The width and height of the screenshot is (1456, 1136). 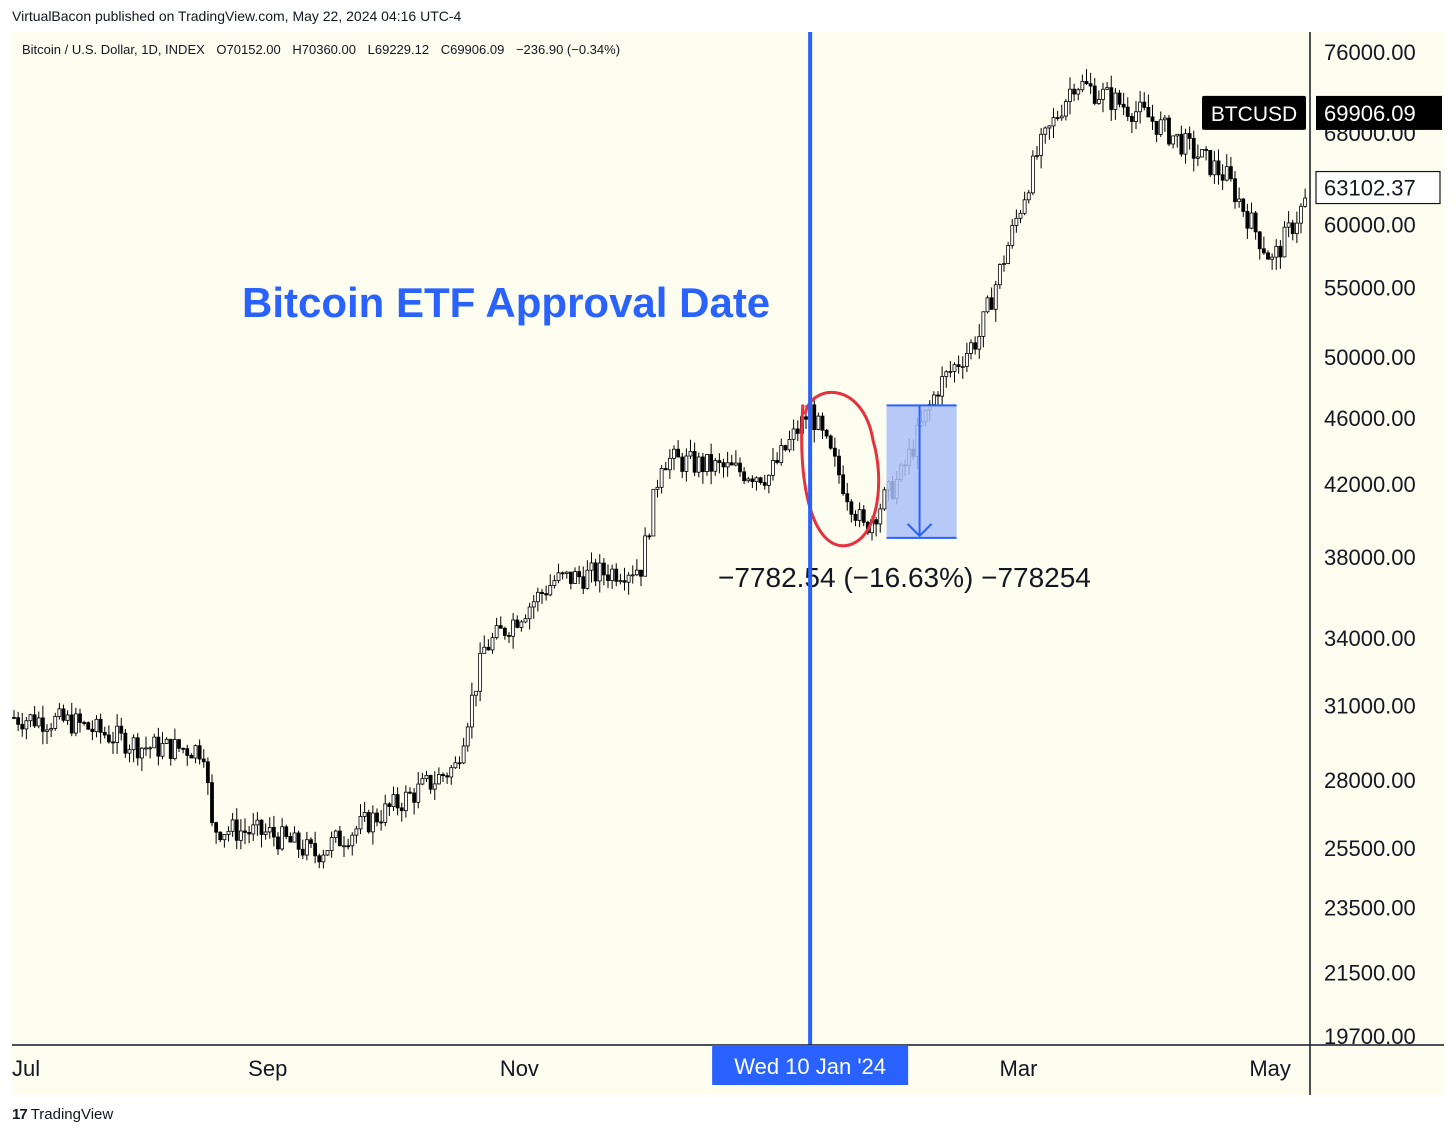 I want to click on price-tick-label: 28000.00, so click(x=1370, y=780).